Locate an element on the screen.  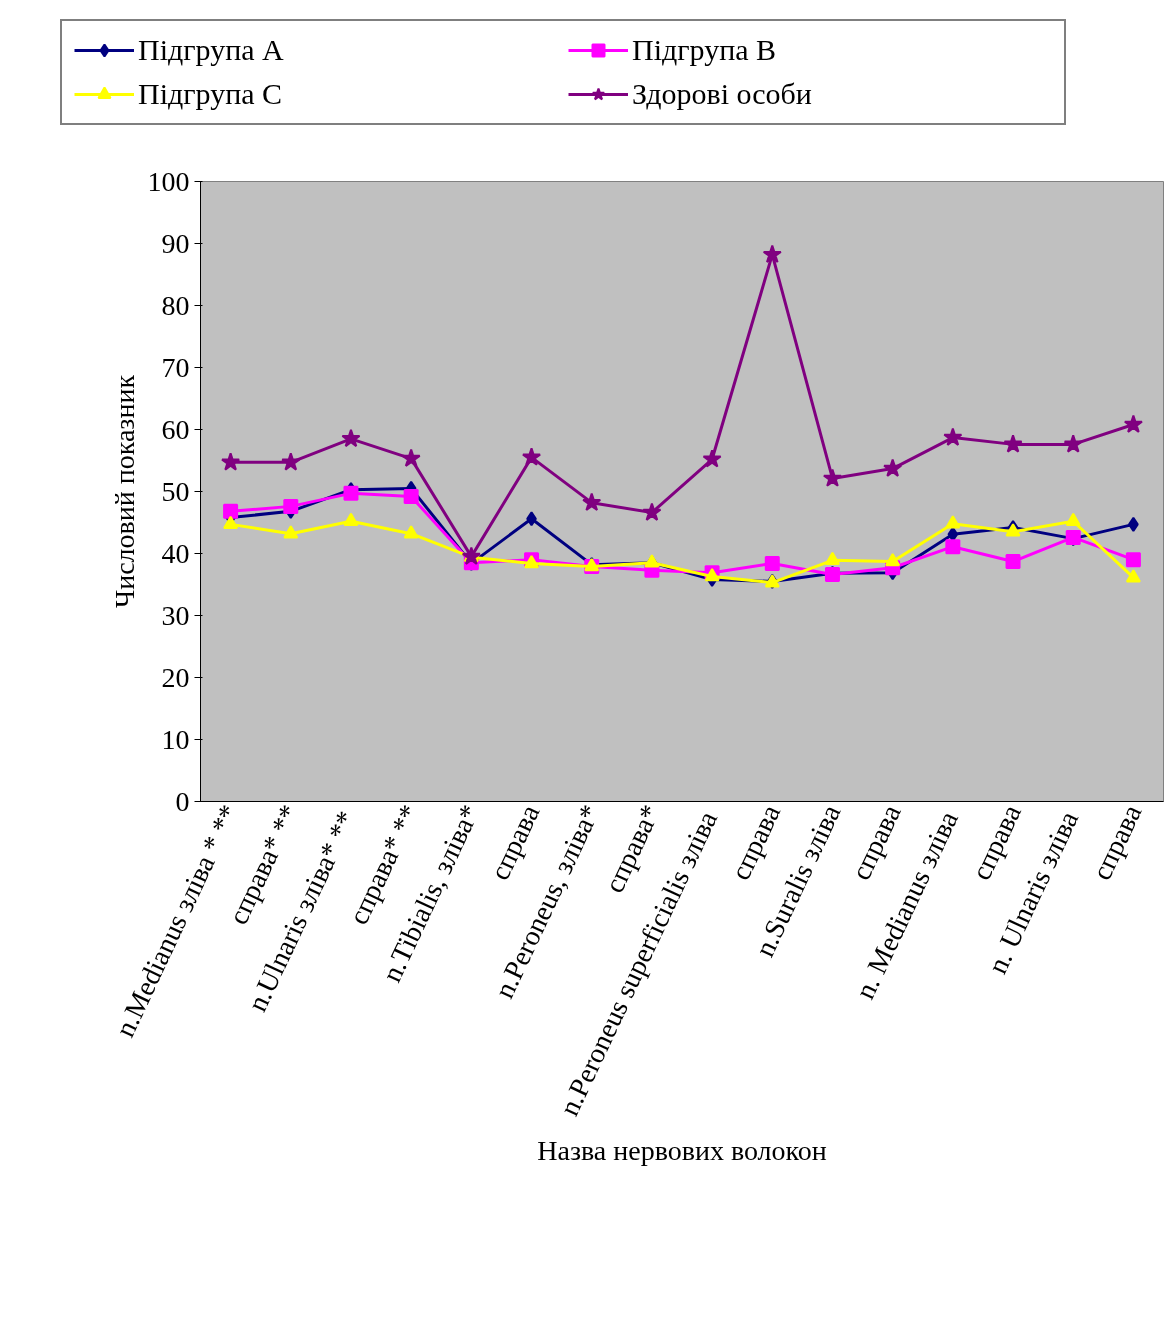
legend-label: Підгрупа B is located at coordinates (705, 50).